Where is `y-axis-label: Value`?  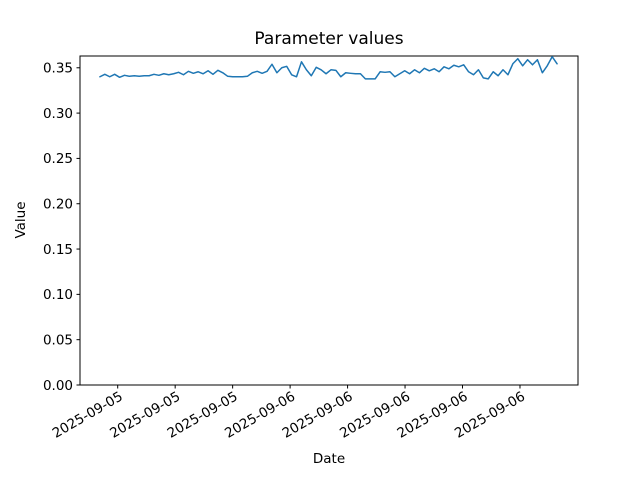 y-axis-label: Value is located at coordinates (21, 219).